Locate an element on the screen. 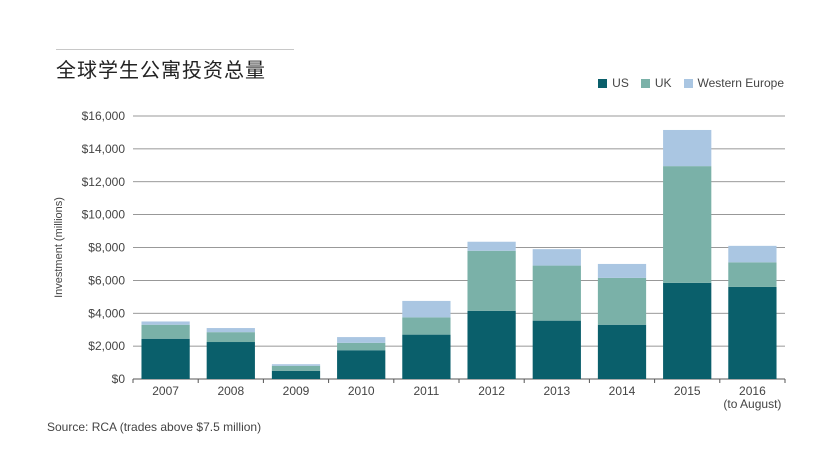 The height and width of the screenshot is (474, 814). legend-label-us: US is located at coordinates (620, 83).